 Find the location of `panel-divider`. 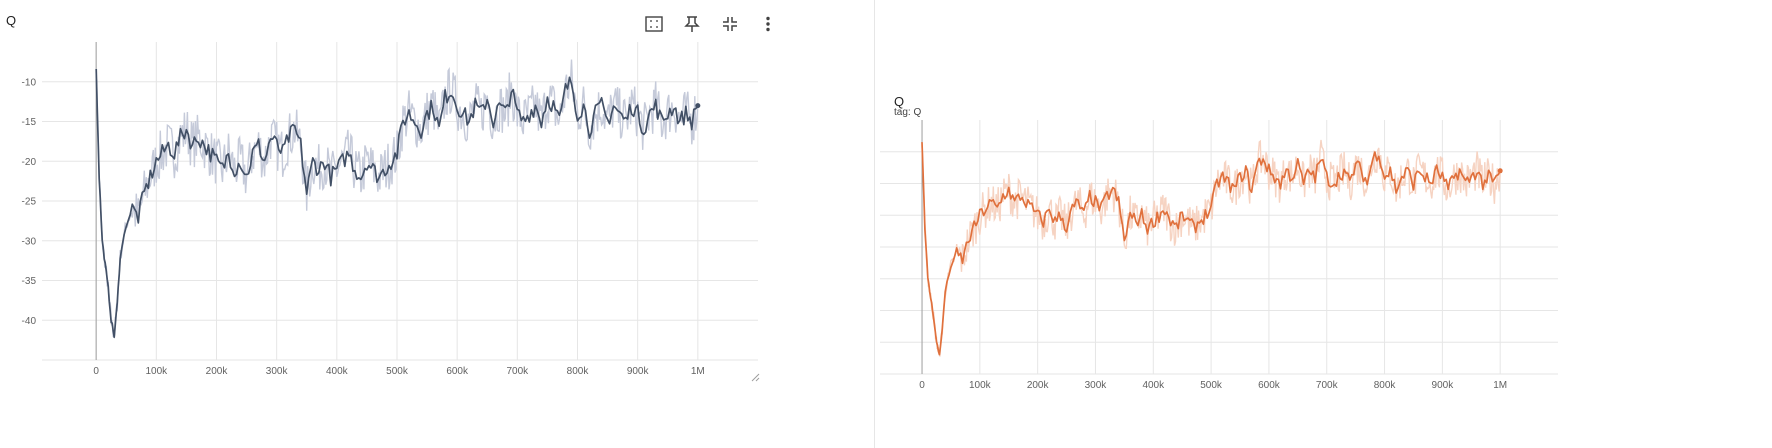

panel-divider is located at coordinates (874, 224).